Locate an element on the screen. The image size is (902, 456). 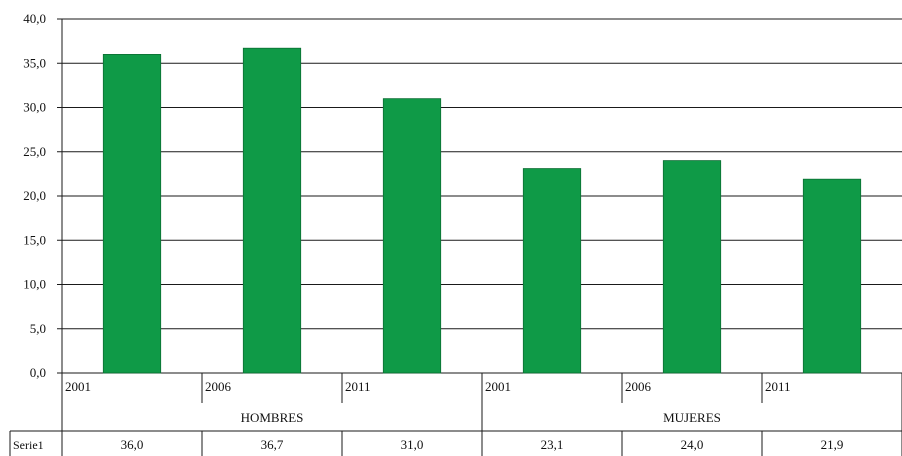
data-value-label: 36,0 is located at coordinates (132, 444).